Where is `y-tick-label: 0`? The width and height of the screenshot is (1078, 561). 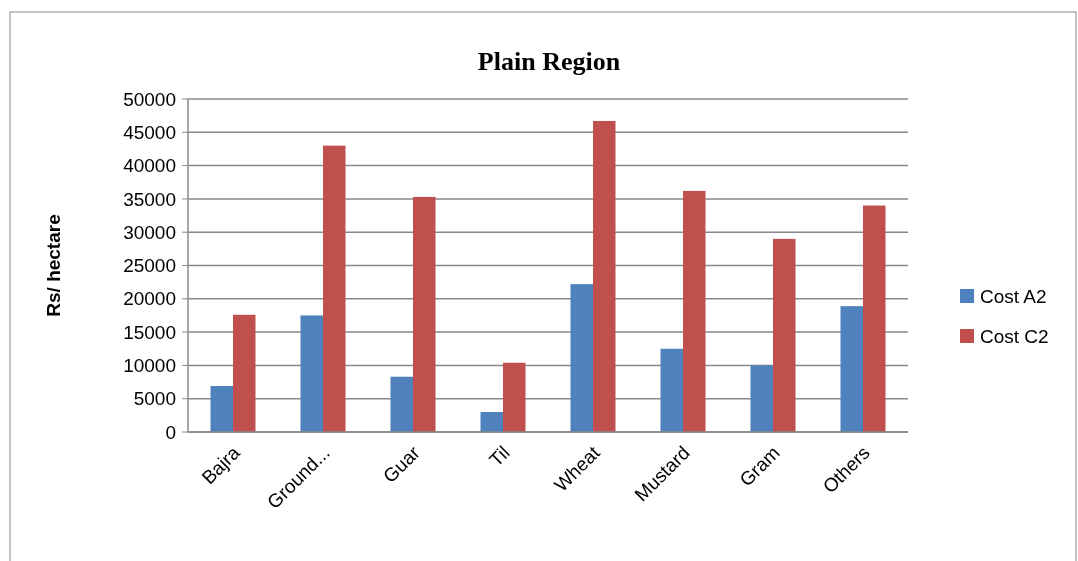
y-tick-label: 0 is located at coordinates (170, 432).